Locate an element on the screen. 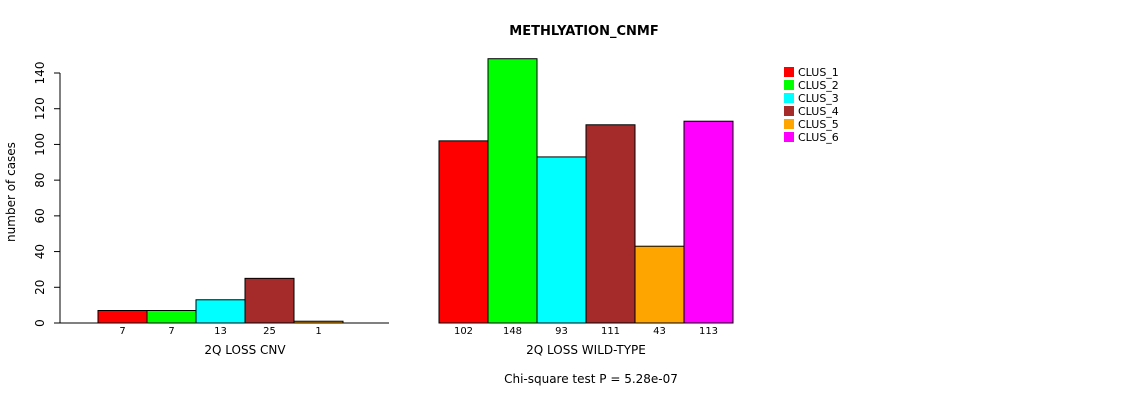 This screenshot has width=1140, height=400. chi-square-footnote: Chi-square test P = 5.28e-07 is located at coordinates (591, 379).